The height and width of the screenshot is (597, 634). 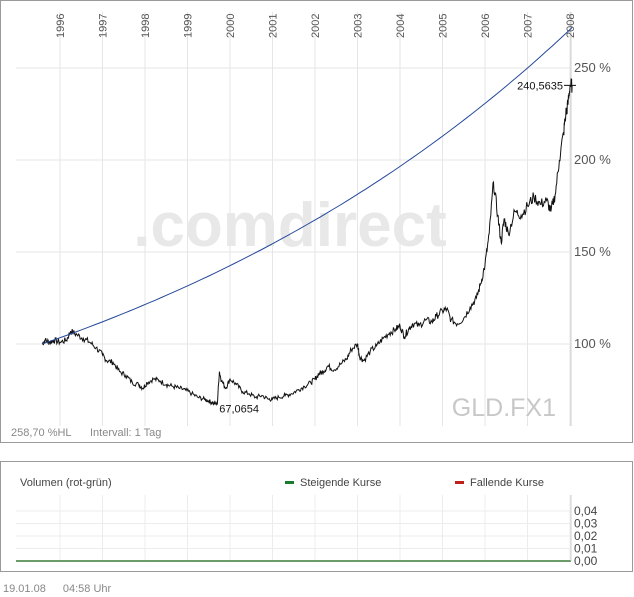 What do you see at coordinates (125, 433) in the screenshot?
I see `info-interval: Intervall: 1 Tag` at bounding box center [125, 433].